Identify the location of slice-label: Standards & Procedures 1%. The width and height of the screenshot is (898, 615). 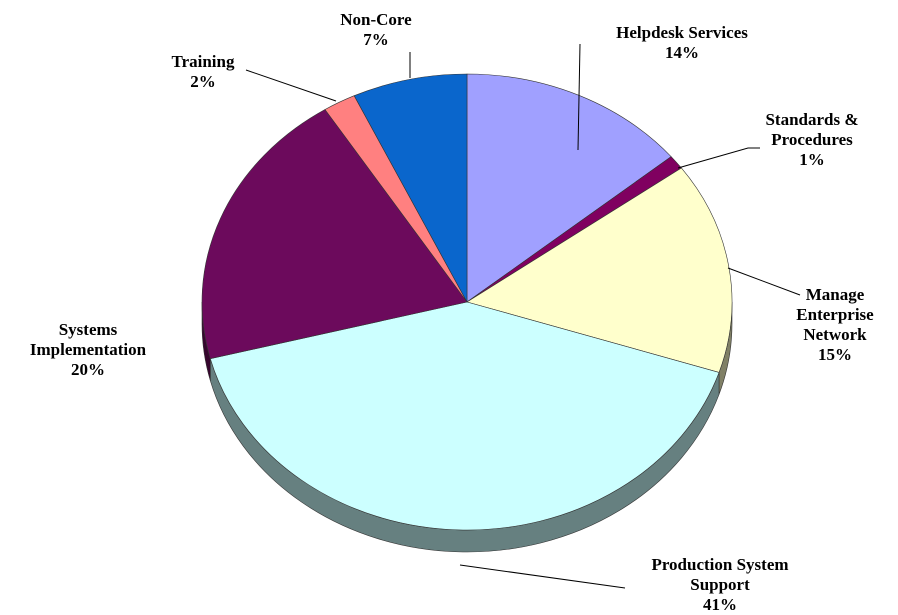
(812, 140).